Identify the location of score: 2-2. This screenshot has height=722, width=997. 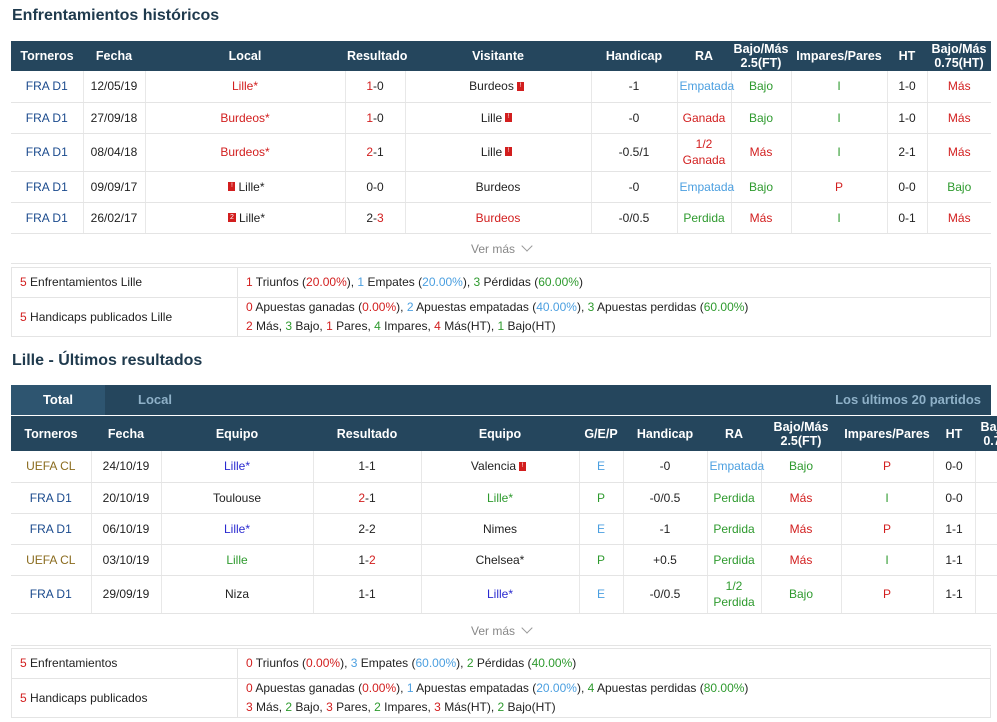
(367, 529).